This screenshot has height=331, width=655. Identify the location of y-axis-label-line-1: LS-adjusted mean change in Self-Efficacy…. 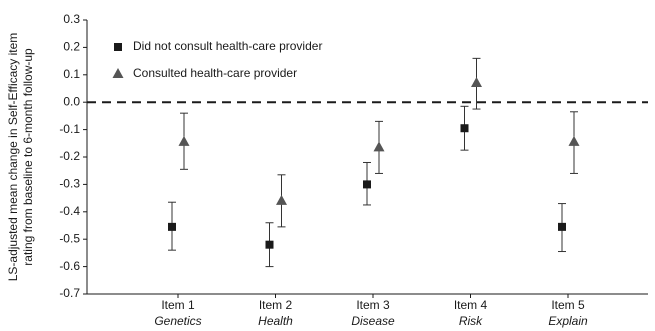
(13, 157).